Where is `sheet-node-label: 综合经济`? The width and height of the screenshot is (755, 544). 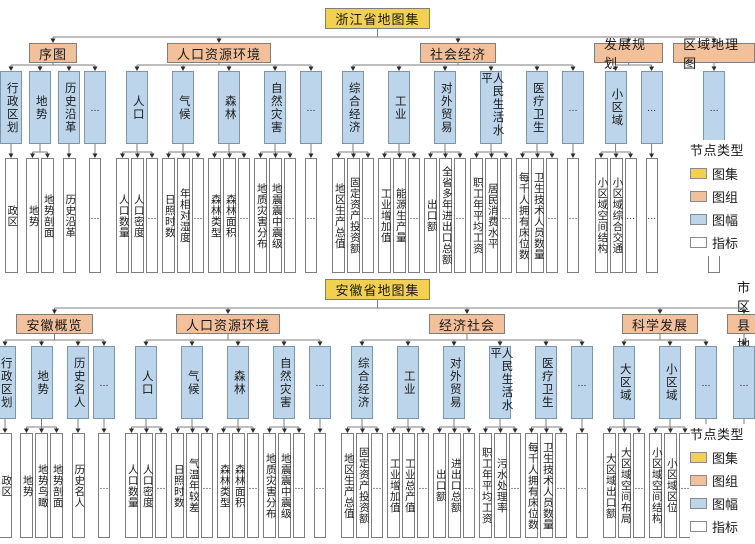 sheet-node-label: 综合经济 is located at coordinates (362, 382).